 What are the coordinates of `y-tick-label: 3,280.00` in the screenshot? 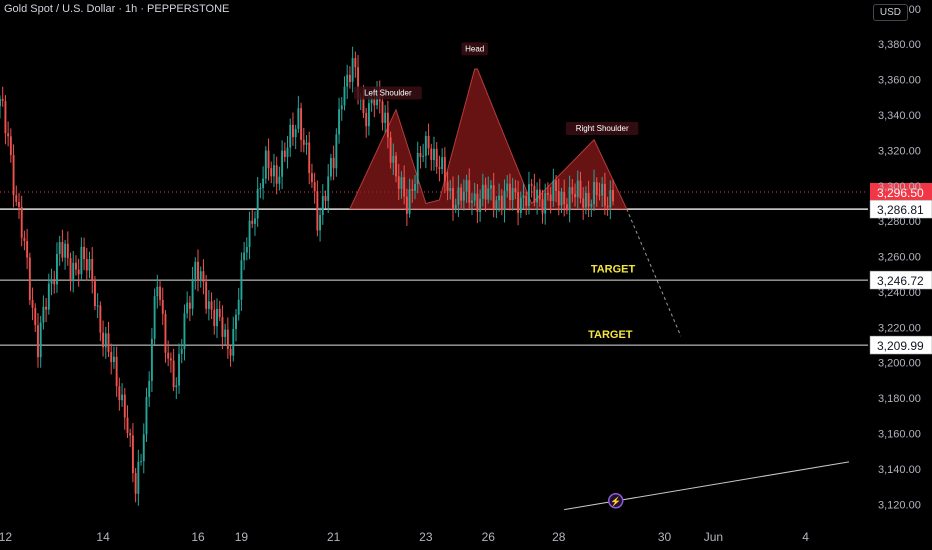 It's located at (899, 222).